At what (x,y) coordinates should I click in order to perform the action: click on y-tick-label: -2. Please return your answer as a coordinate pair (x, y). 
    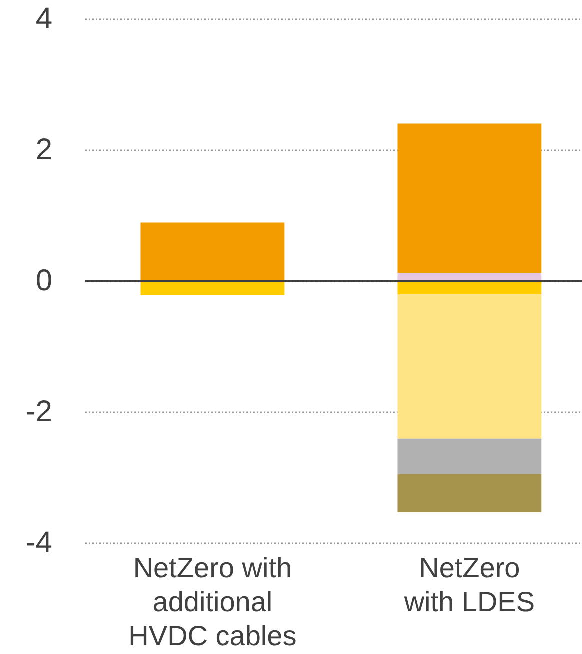
    Looking at the image, I should click on (39, 412).